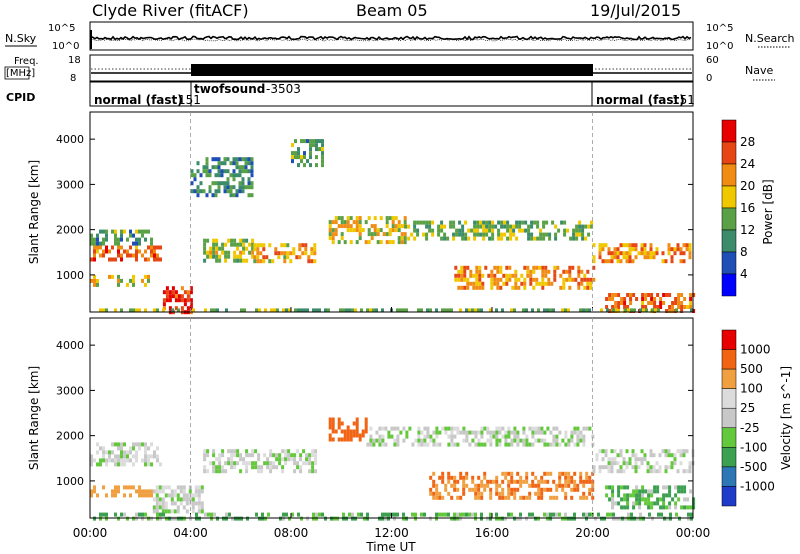 The height and width of the screenshot is (554, 800). Describe the element at coordinates (392, 70) in the screenshot. I see `twofsound-nave-block` at that location.